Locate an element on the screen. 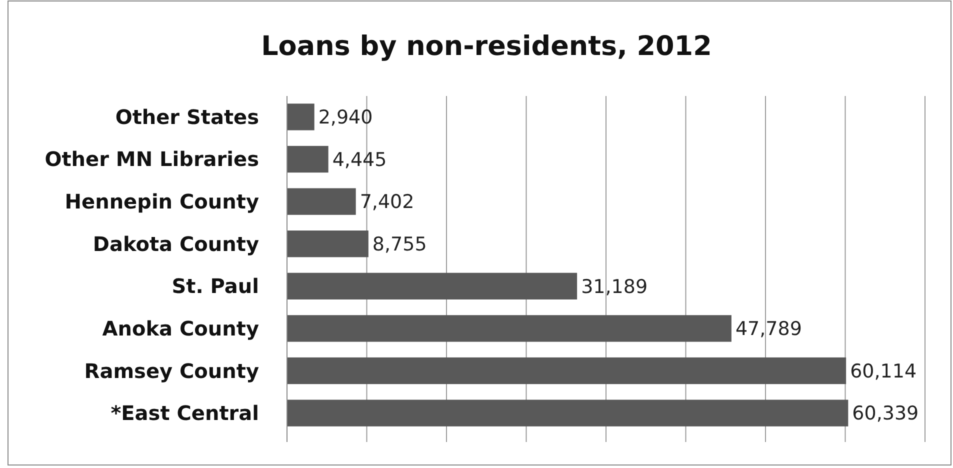 The width and height of the screenshot is (953, 468). y-tick-label: *East Central is located at coordinates (184, 413).